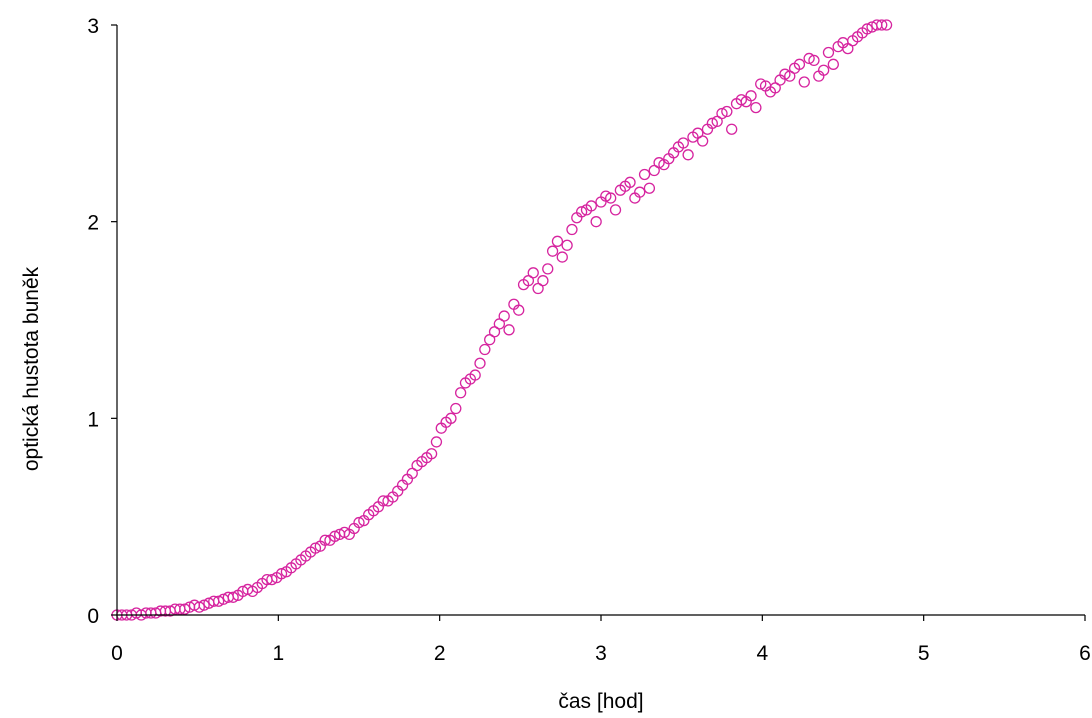  I want to click on x-tick-label: 4, so click(762, 653).